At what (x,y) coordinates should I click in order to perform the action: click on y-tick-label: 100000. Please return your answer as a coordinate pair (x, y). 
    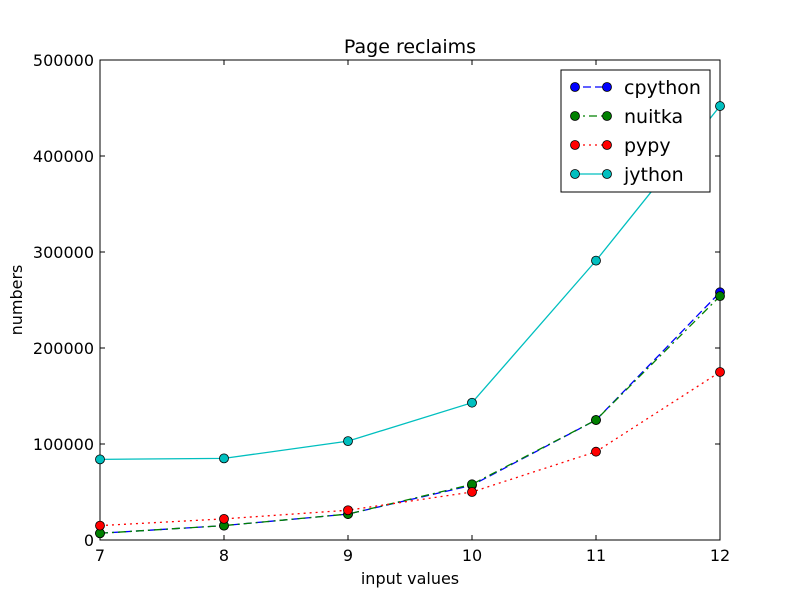
    Looking at the image, I should click on (63, 444).